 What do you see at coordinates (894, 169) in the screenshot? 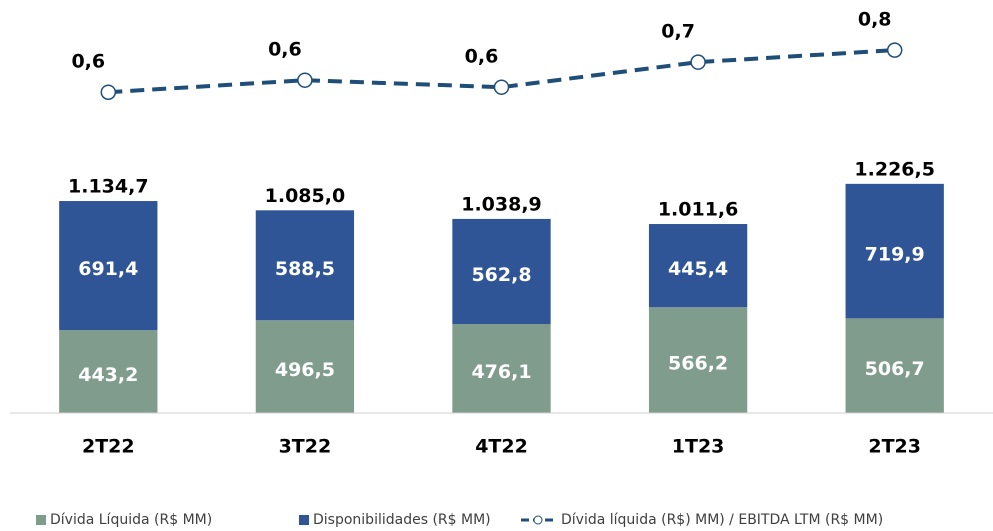
I see `total-label: 1.226,5` at bounding box center [894, 169].